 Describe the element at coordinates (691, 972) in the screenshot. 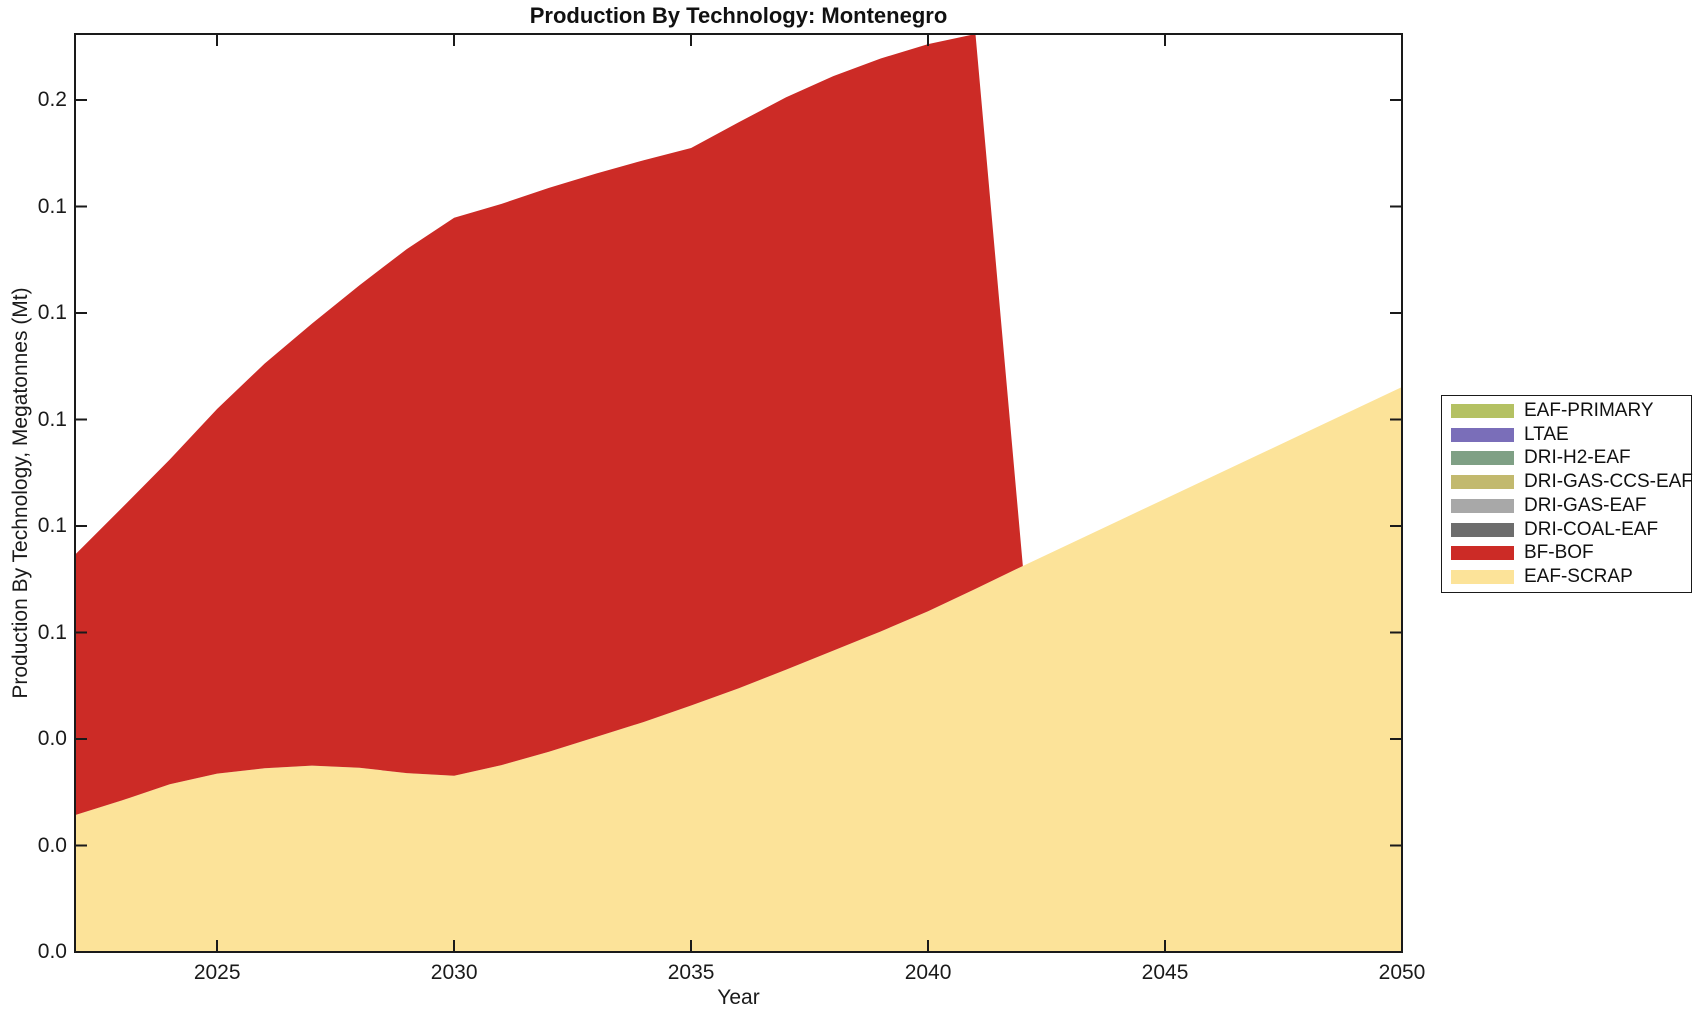

I see `x-tick-label: 2035` at that location.